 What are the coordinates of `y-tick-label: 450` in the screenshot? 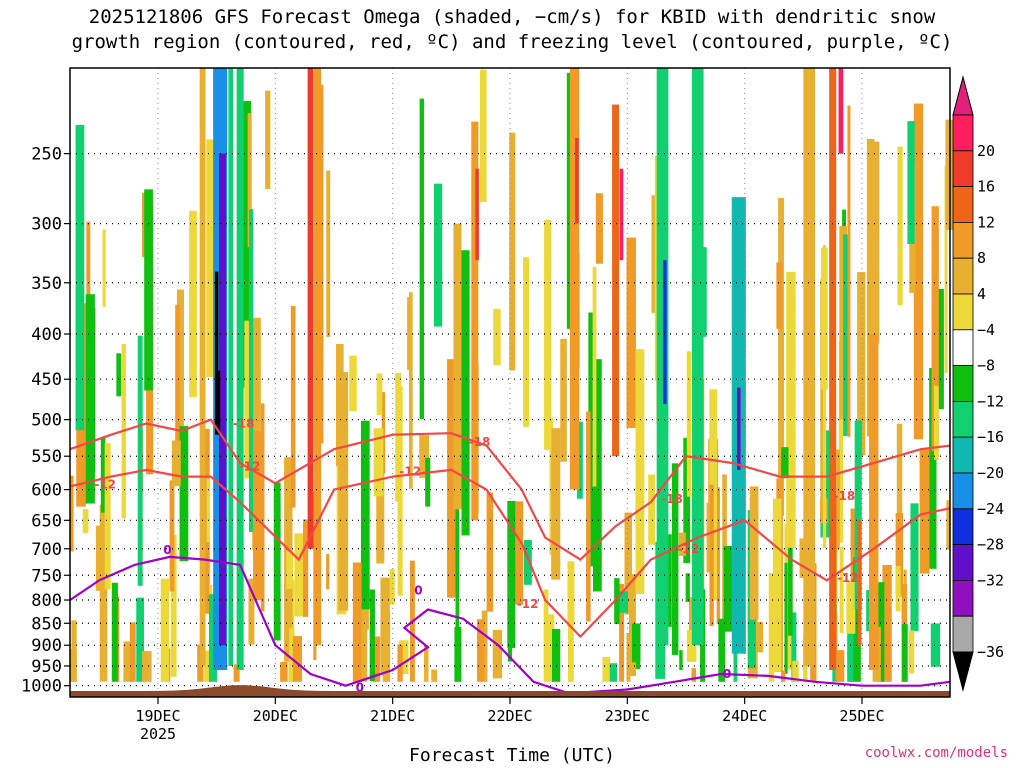 It's located at (46, 380).